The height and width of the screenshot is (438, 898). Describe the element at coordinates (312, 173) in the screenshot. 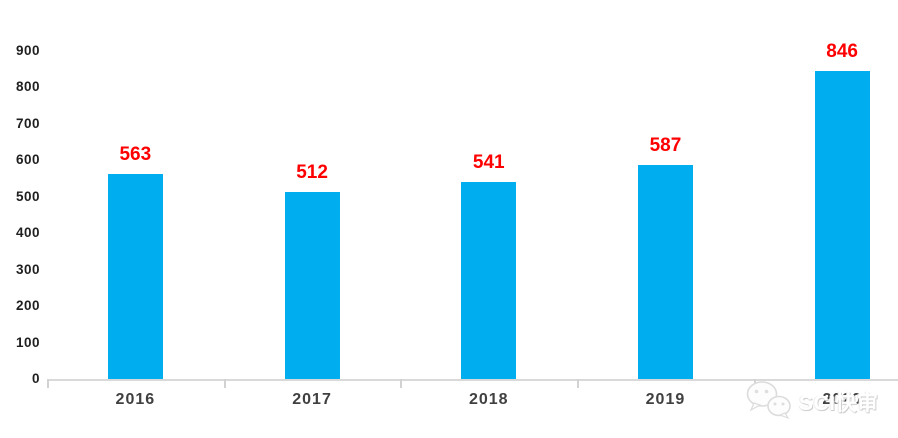

I see `value-label-2017: 512` at that location.